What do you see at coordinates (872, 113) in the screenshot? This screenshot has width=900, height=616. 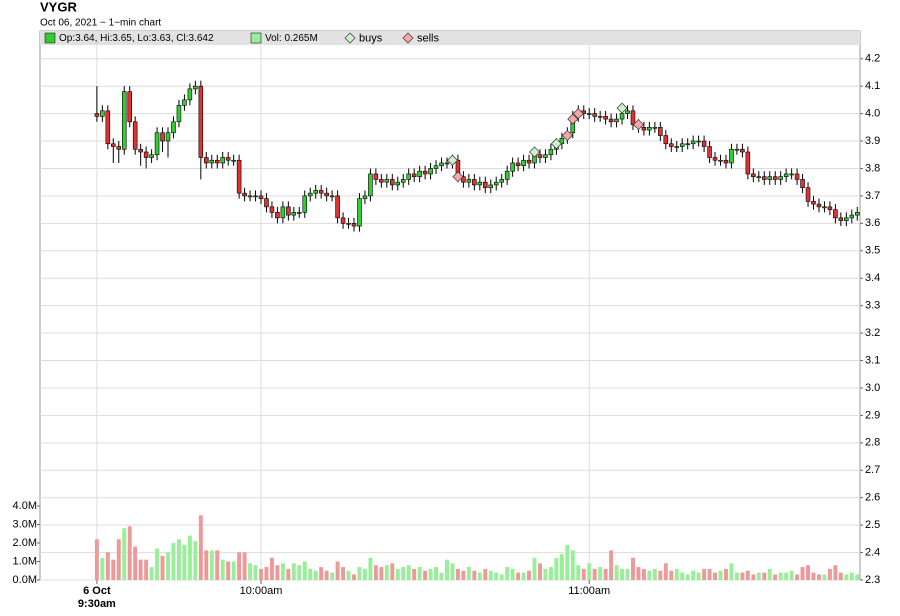 I see `y-tick-label: 4.0` at bounding box center [872, 113].